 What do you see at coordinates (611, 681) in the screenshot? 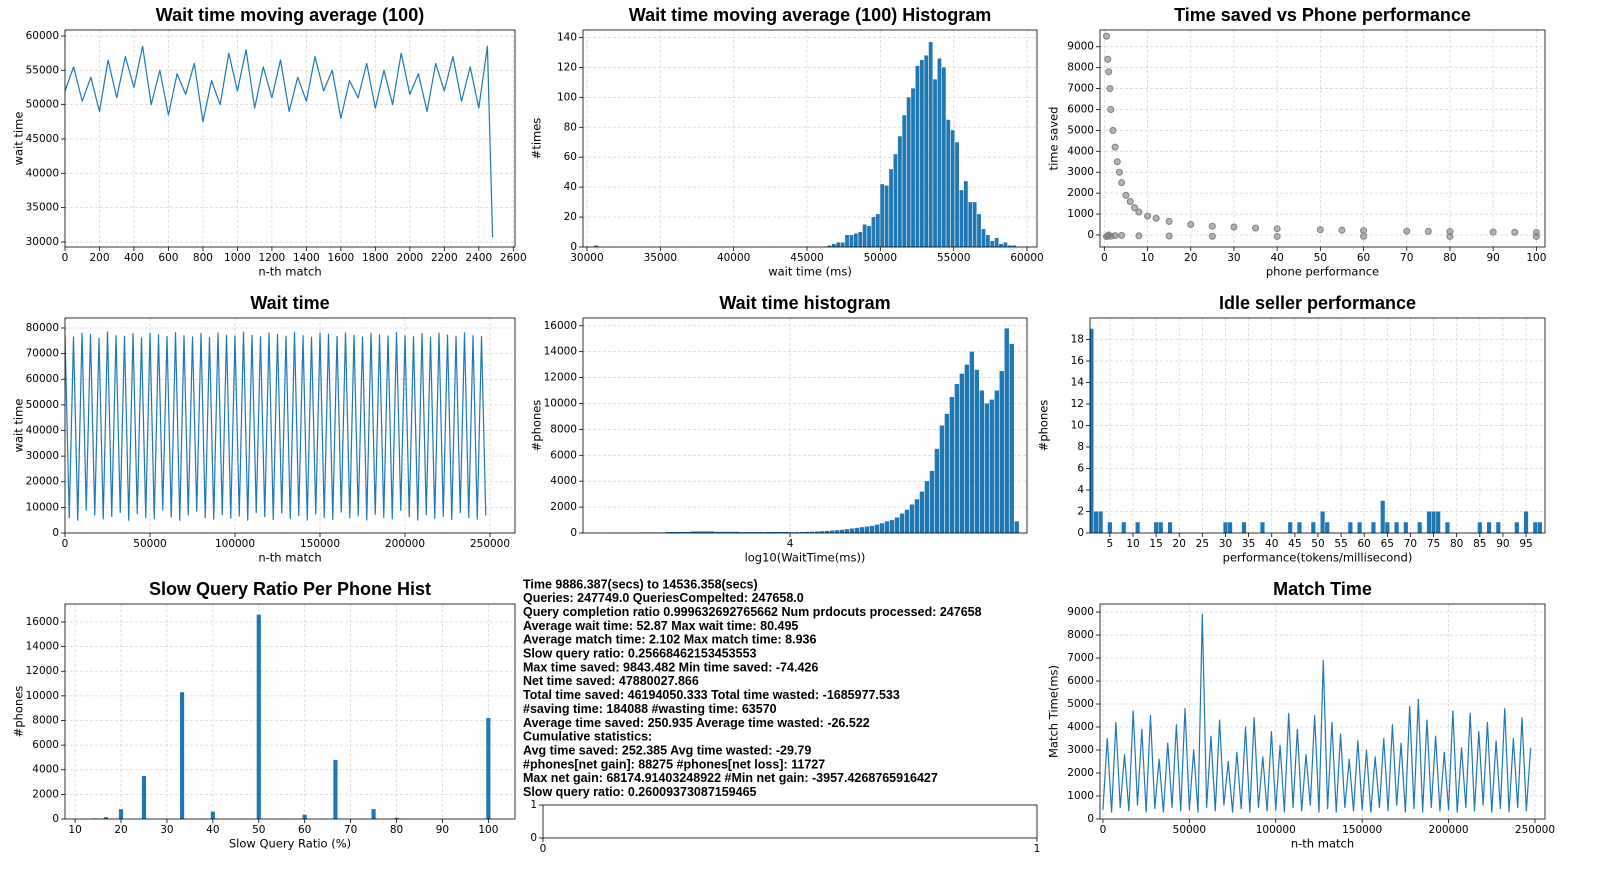
I see `stats-line: Net time saved: 47880027.866` at bounding box center [611, 681].